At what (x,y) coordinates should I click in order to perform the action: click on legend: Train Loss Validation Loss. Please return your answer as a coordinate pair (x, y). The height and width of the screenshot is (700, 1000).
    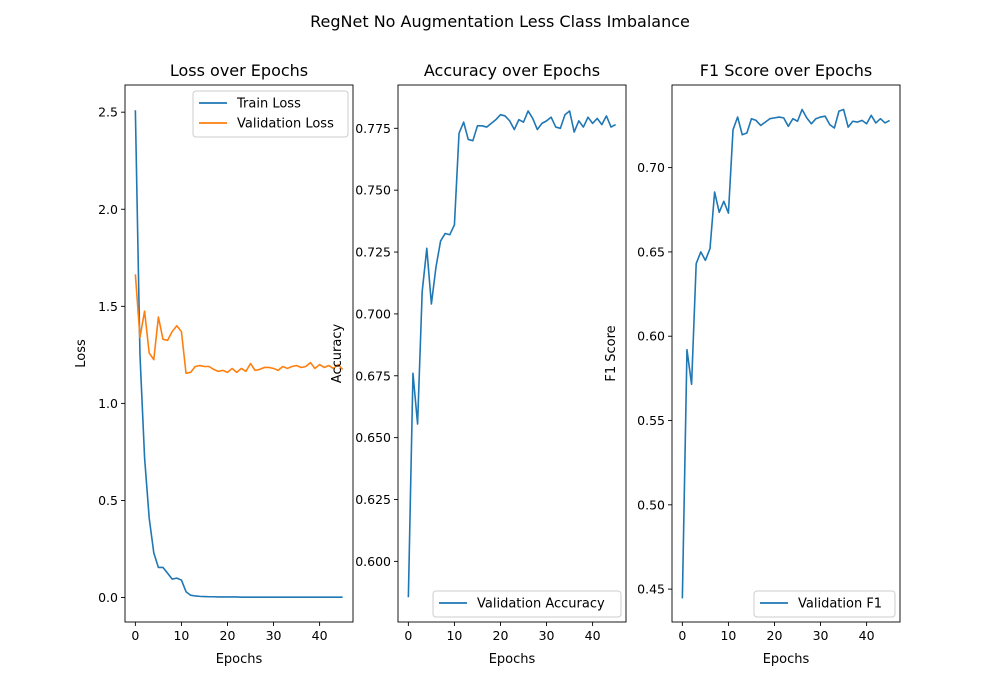
    Looking at the image, I should click on (270, 114).